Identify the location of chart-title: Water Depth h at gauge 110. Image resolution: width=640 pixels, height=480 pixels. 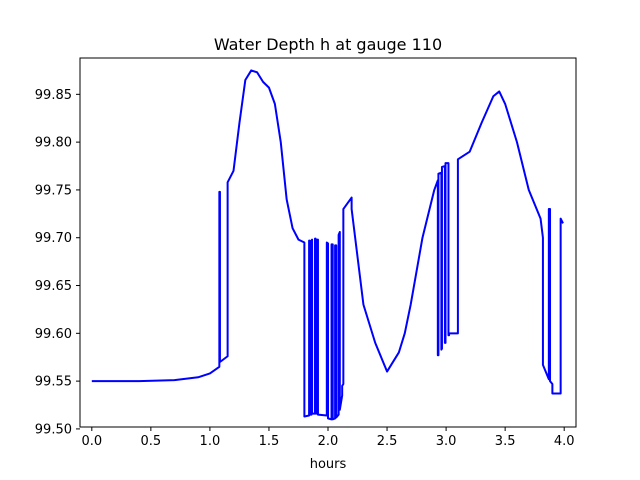
(328, 44).